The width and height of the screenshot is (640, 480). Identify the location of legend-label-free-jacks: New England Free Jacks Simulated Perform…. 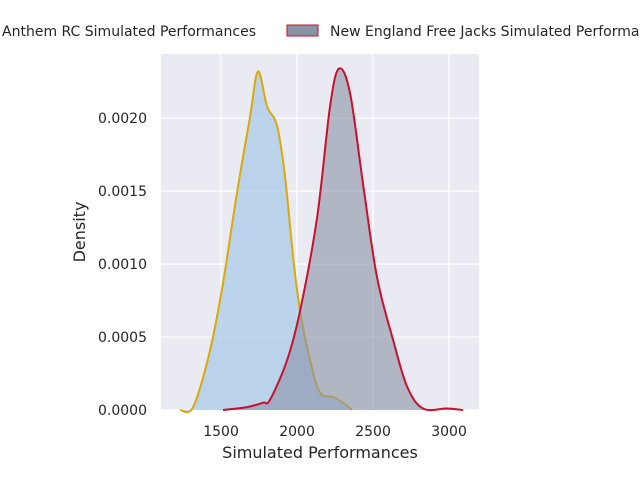
(485, 32).